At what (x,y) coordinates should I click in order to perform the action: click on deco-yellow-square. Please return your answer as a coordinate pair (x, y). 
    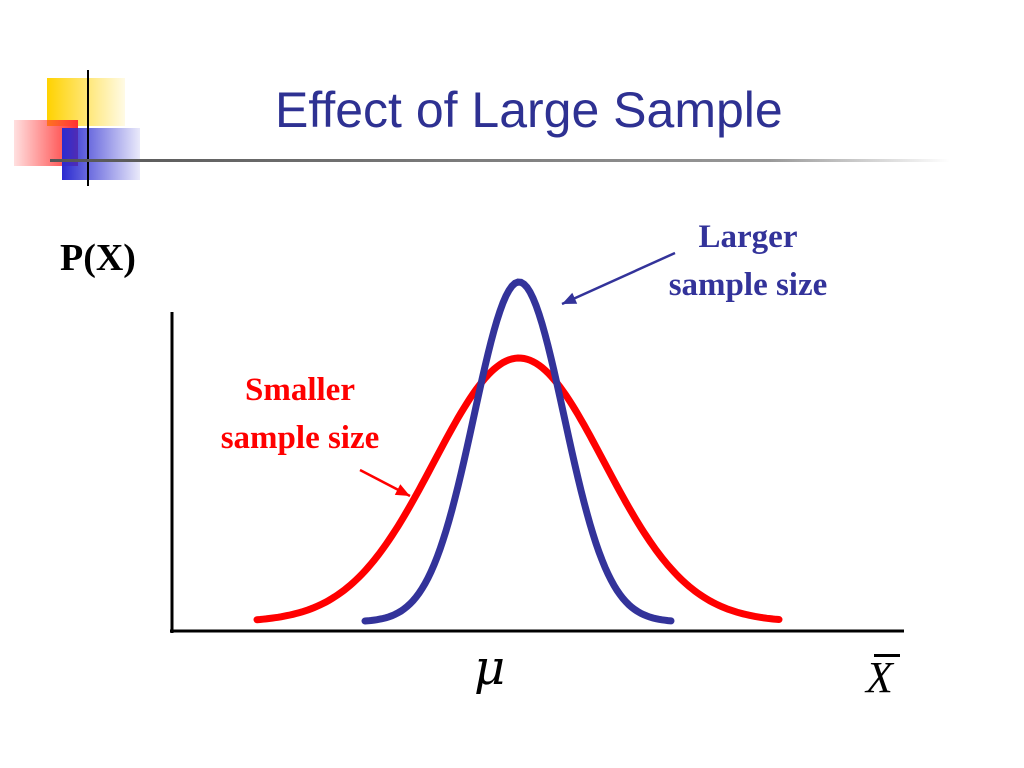
    Looking at the image, I should click on (86, 102).